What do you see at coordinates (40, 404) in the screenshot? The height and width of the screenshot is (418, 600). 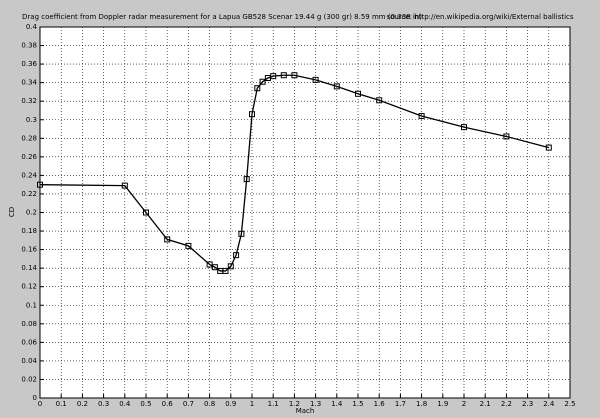 I see `x-tick-label: 0` at bounding box center [40, 404].